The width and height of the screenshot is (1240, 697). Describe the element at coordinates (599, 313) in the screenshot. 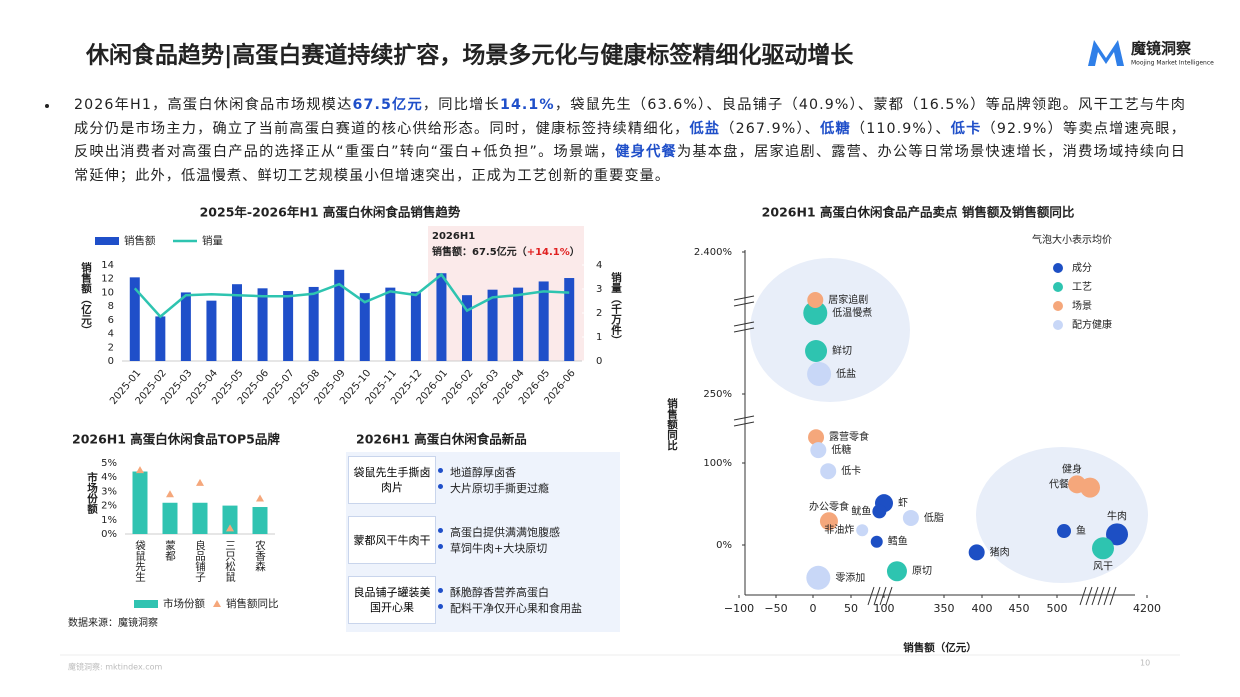

I see `y2-tick-label: 2` at that location.